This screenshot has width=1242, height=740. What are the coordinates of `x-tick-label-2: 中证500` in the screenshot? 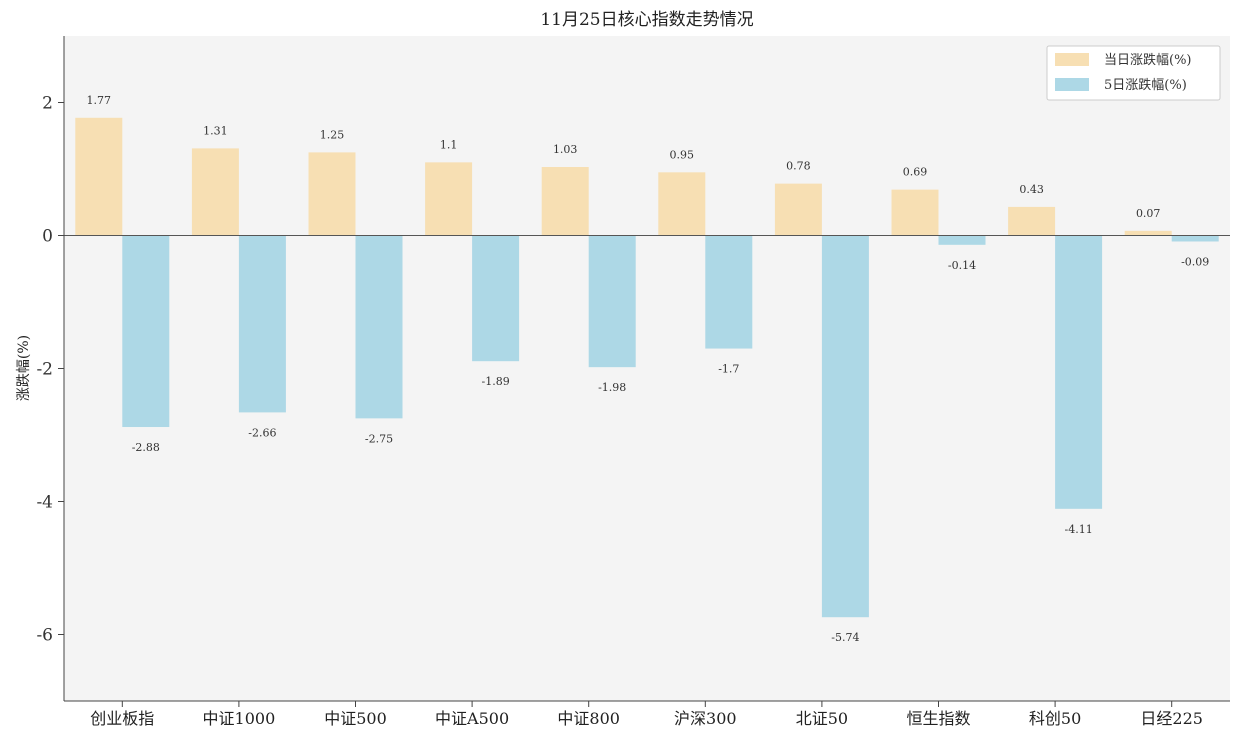 It's located at (355, 718).